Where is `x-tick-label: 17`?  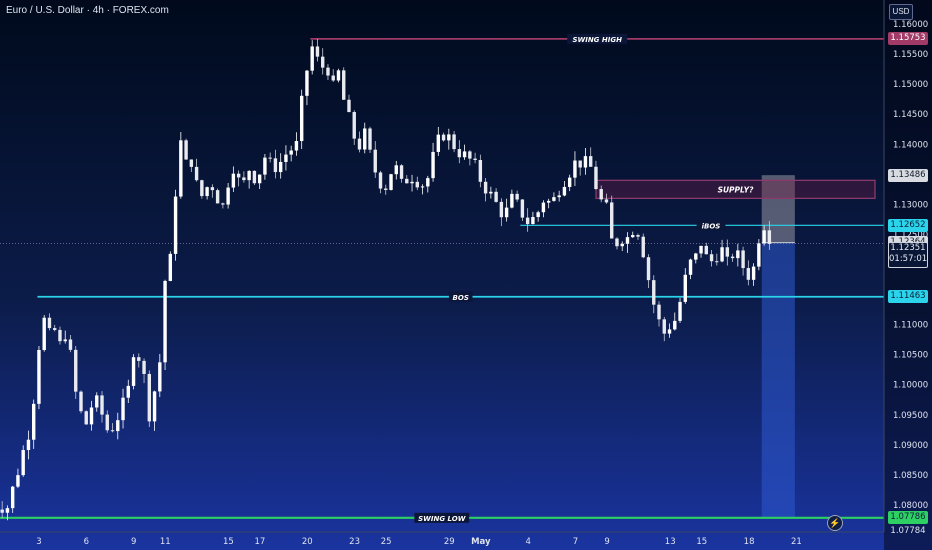 x-tick-label: 17 is located at coordinates (260, 542).